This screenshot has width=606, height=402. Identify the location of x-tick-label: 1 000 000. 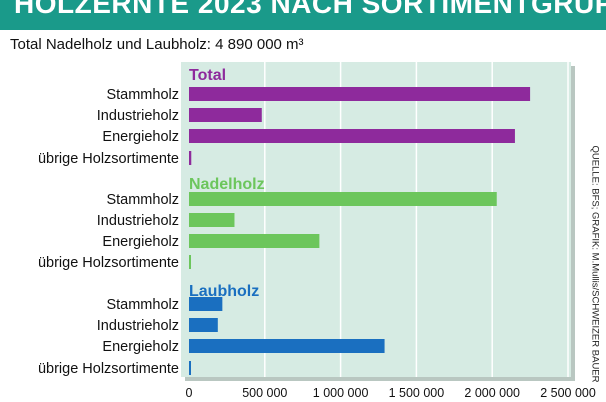
(341, 393).